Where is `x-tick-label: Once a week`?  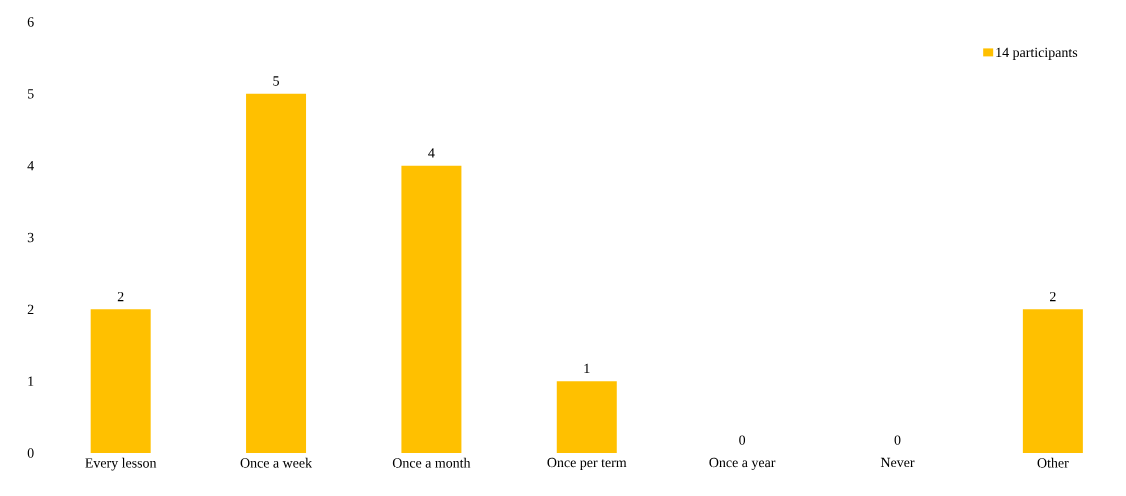
x-tick-label: Once a week is located at coordinates (276, 462).